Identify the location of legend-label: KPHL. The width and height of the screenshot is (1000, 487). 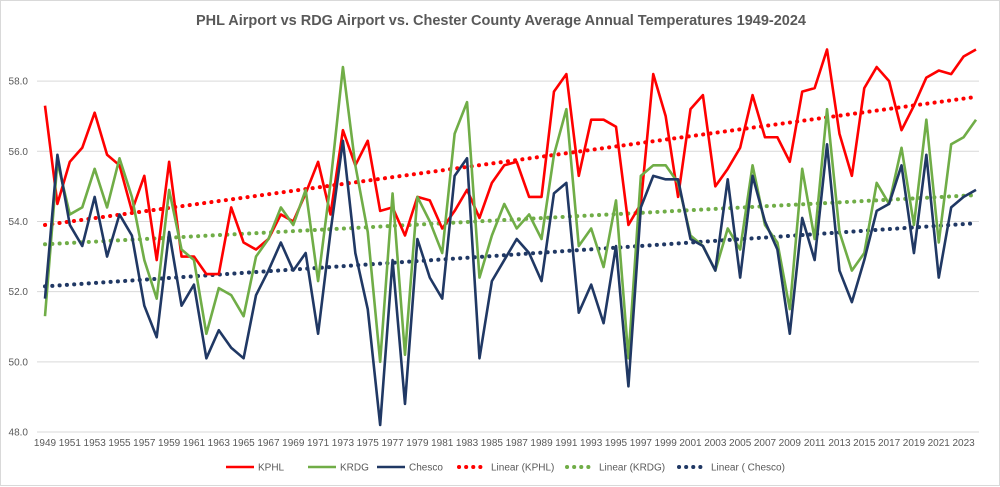
(271, 468).